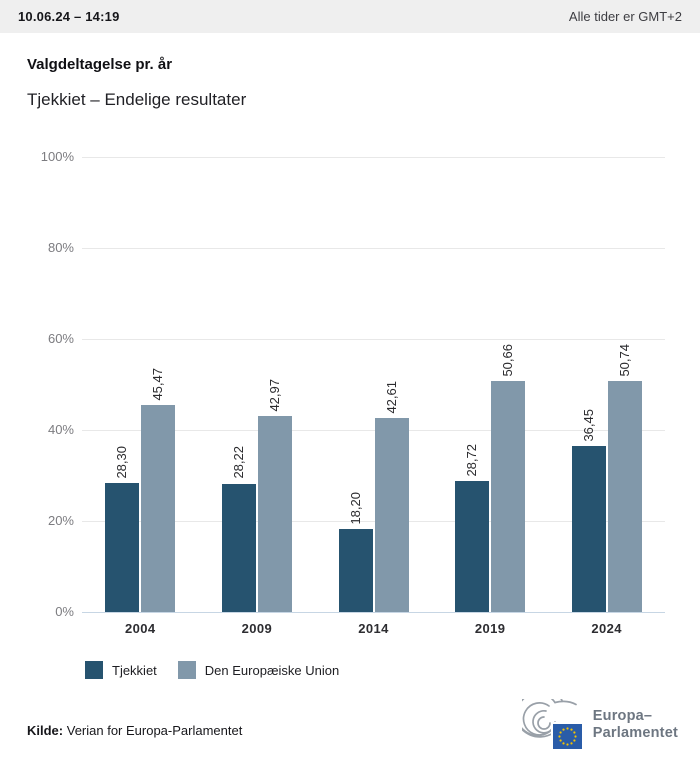 The width and height of the screenshot is (700, 757). What do you see at coordinates (606, 628) in the screenshot?
I see `x-axis-tick-2024: 2024` at bounding box center [606, 628].